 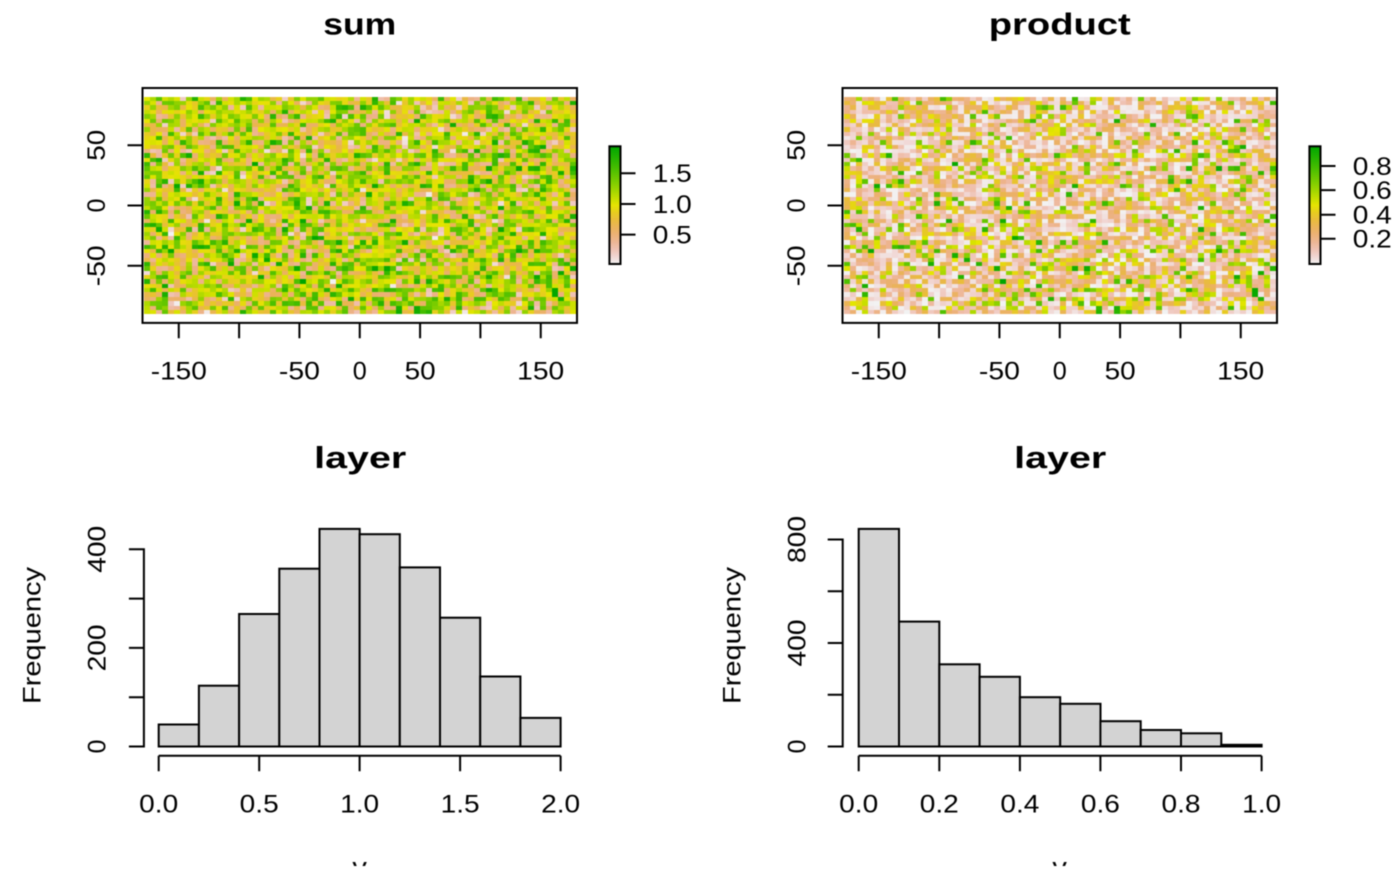 I want to click on svg-text: sum, so click(x=359, y=24).